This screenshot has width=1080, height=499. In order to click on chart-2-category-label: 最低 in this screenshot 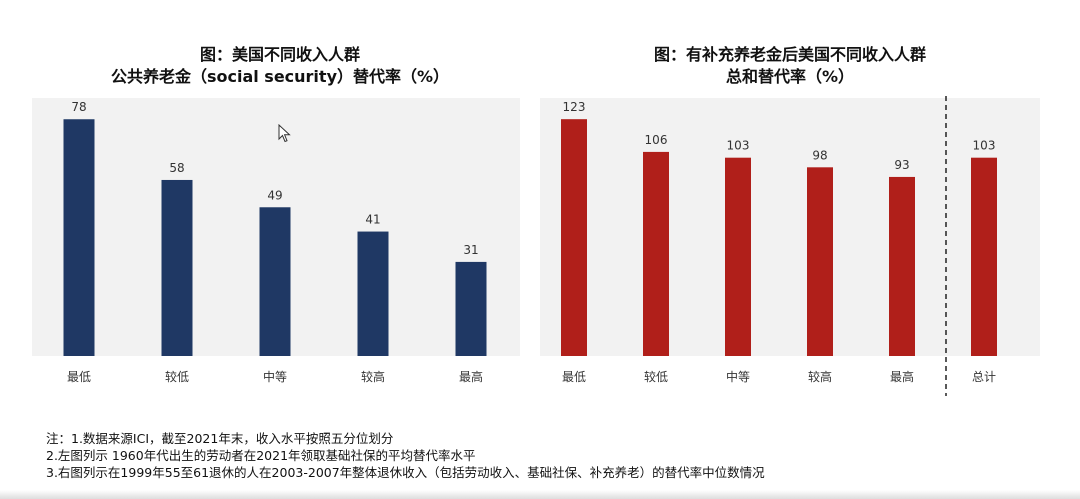, I will do `click(574, 377)`.